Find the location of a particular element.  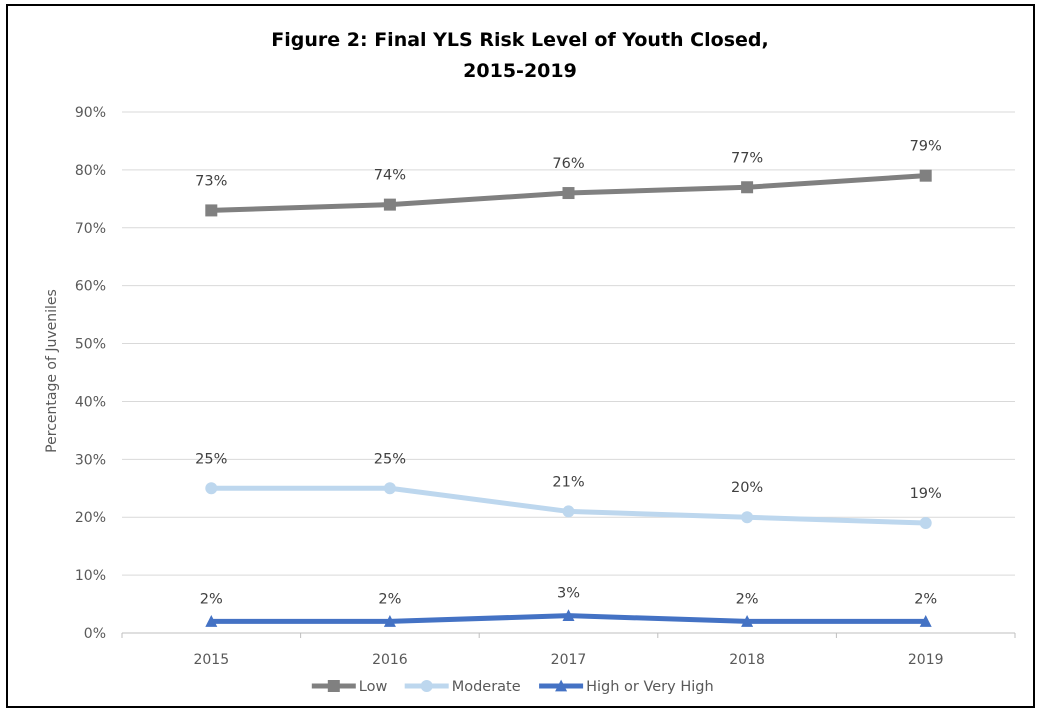

x-tick-label: 2019 is located at coordinates (926, 660).